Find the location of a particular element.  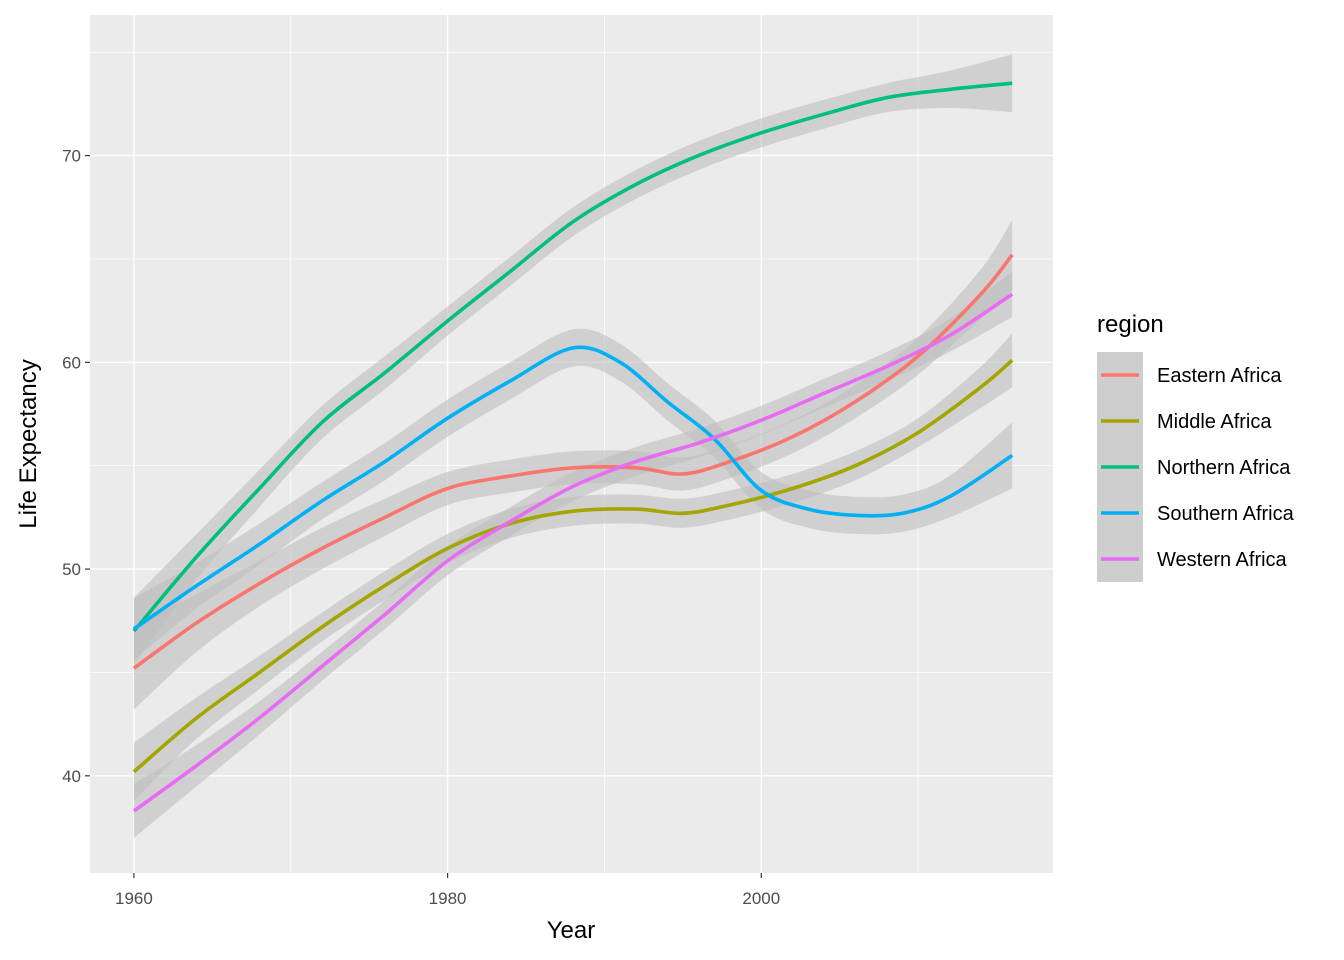

y-tick-label: 50 is located at coordinates (71, 569).